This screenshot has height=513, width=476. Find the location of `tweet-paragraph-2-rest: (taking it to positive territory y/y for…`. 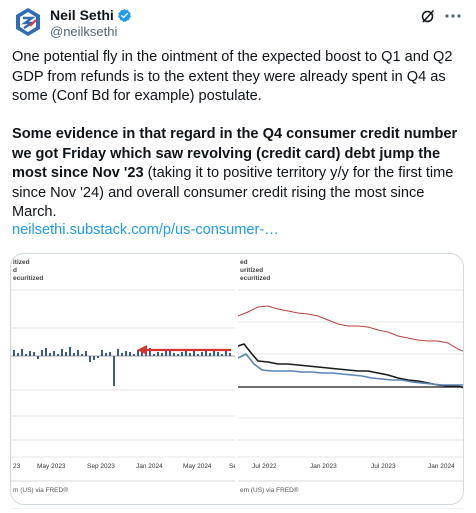

tweet-paragraph-2-rest: (taking it to positive territory y/y for… is located at coordinates (233, 193).